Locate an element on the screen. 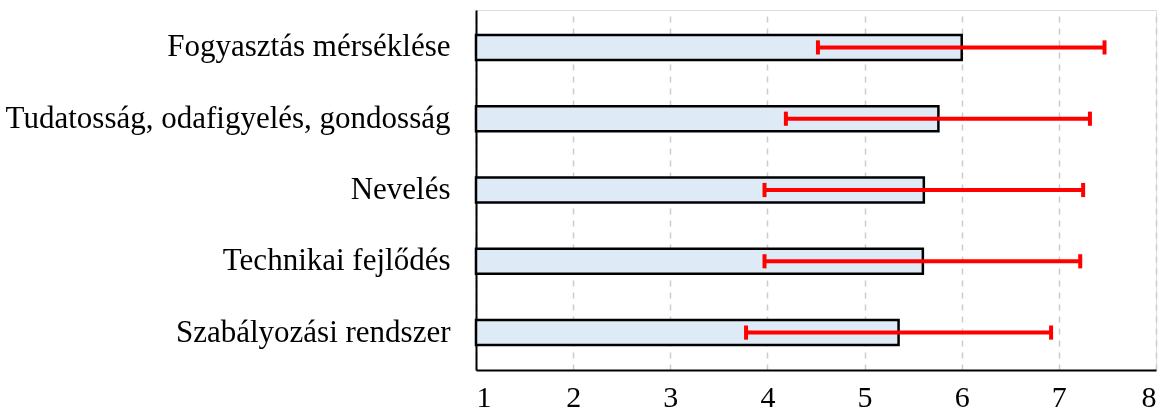  y-tick-label: Fogyasztás mérséklése is located at coordinates (309, 46).